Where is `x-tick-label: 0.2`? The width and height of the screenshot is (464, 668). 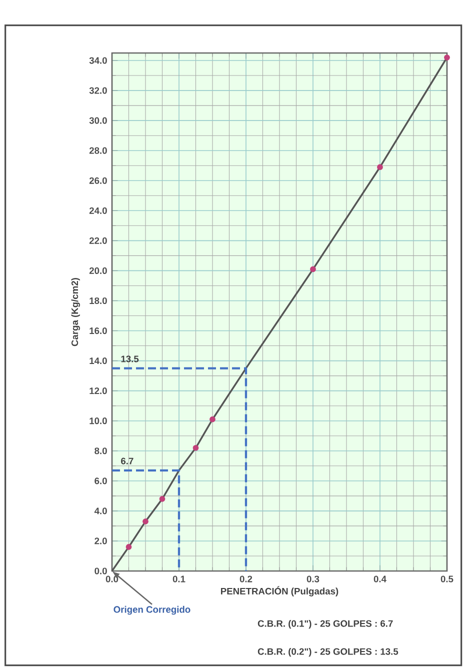
x-tick-label: 0.2 is located at coordinates (246, 579).